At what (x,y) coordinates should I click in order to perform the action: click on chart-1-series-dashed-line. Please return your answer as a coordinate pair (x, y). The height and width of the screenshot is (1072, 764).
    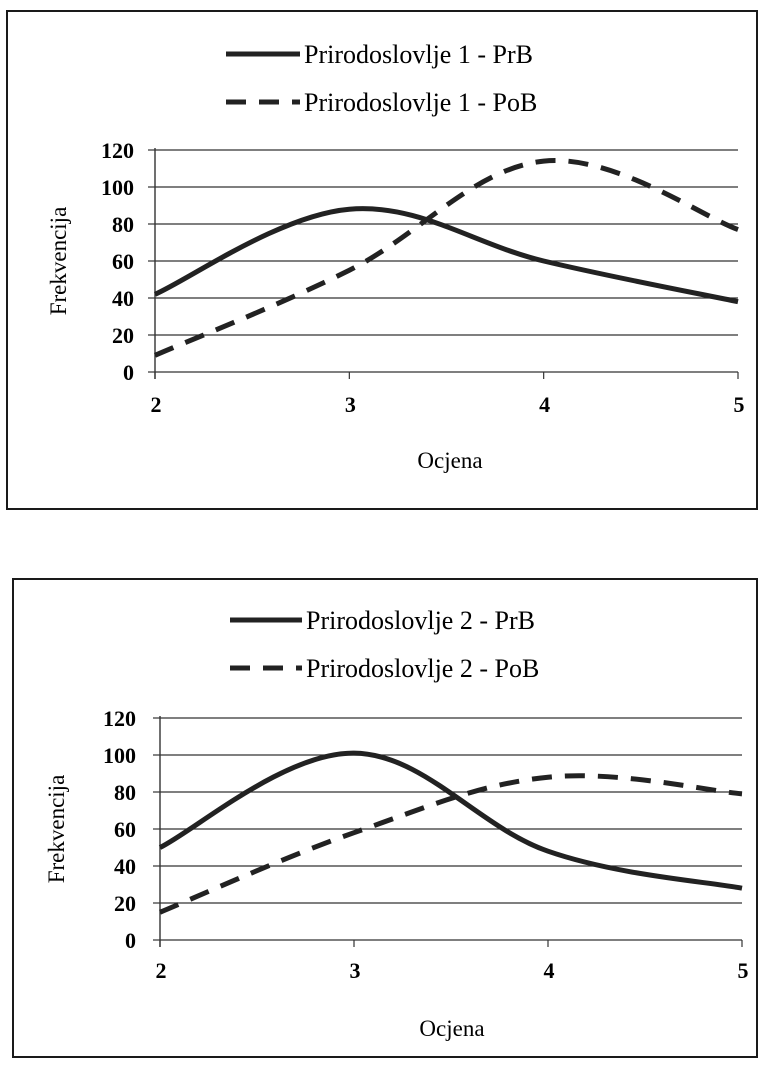
    Looking at the image, I should click on (446, 258).